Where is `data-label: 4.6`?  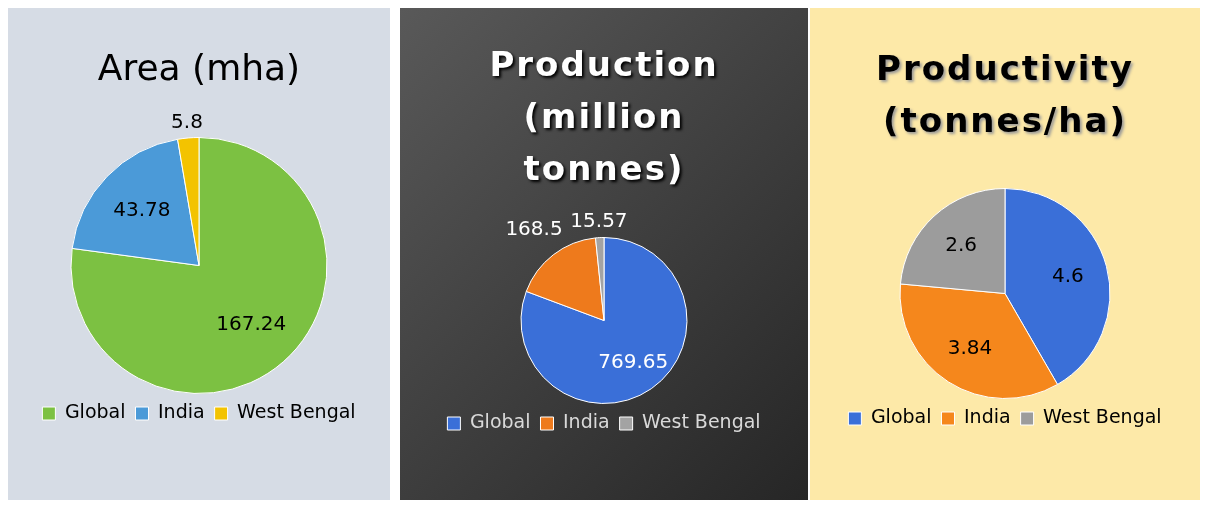 data-label: 4.6 is located at coordinates (1067, 274).